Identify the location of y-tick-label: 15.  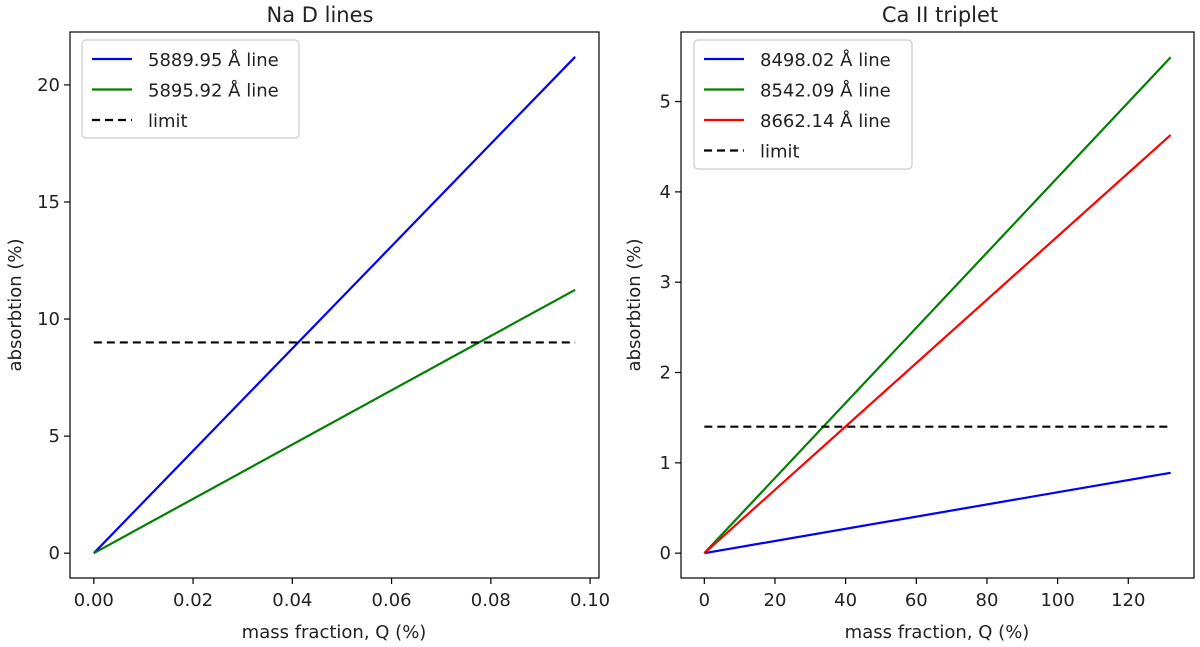
(48, 202).